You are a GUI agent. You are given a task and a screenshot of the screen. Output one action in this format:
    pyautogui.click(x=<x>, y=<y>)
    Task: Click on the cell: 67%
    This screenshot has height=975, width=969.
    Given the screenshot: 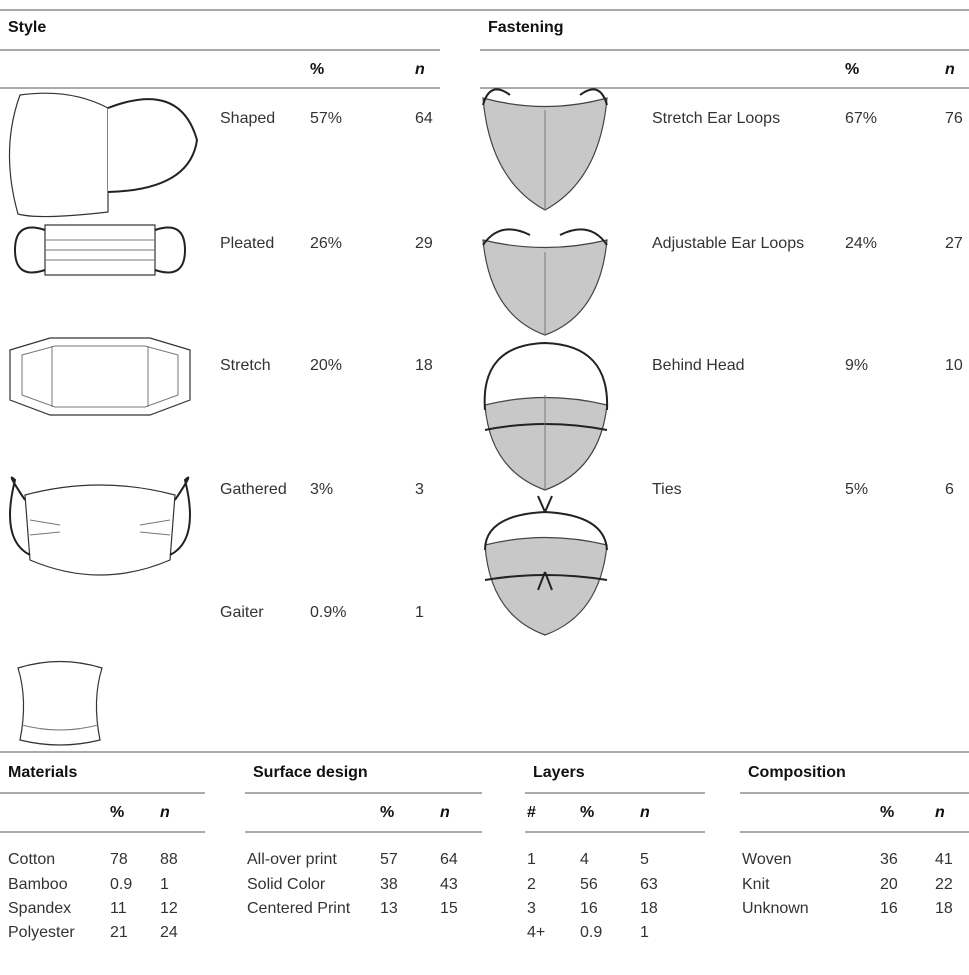 What is the action you would take?
    pyautogui.click(x=861, y=118)
    